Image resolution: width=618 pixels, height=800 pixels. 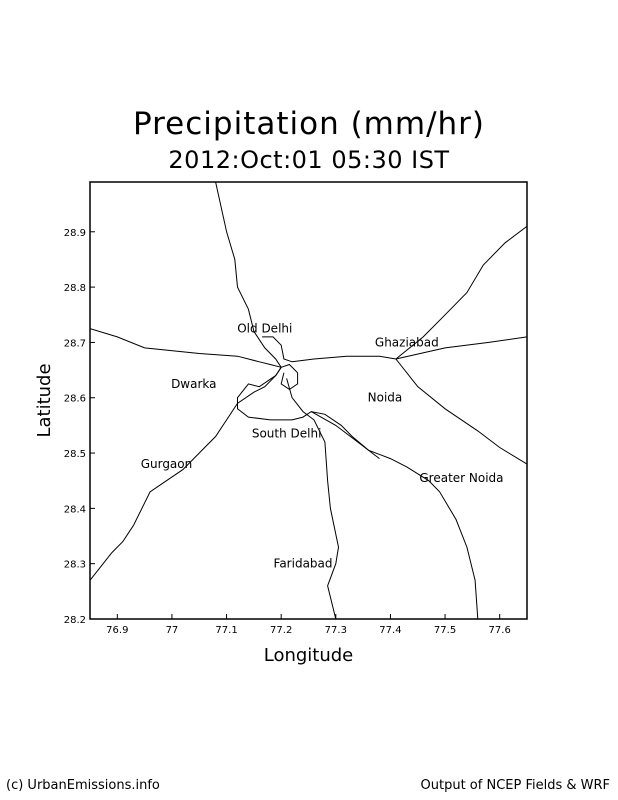 I want to click on y-tick-label: 28.8, so click(x=75, y=288).